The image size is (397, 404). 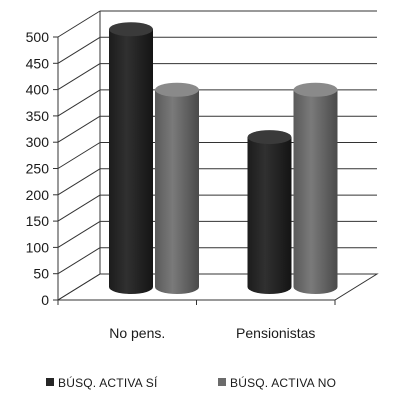 What do you see at coordinates (45, 300) in the screenshot?
I see `y-tick-label: 0` at bounding box center [45, 300].